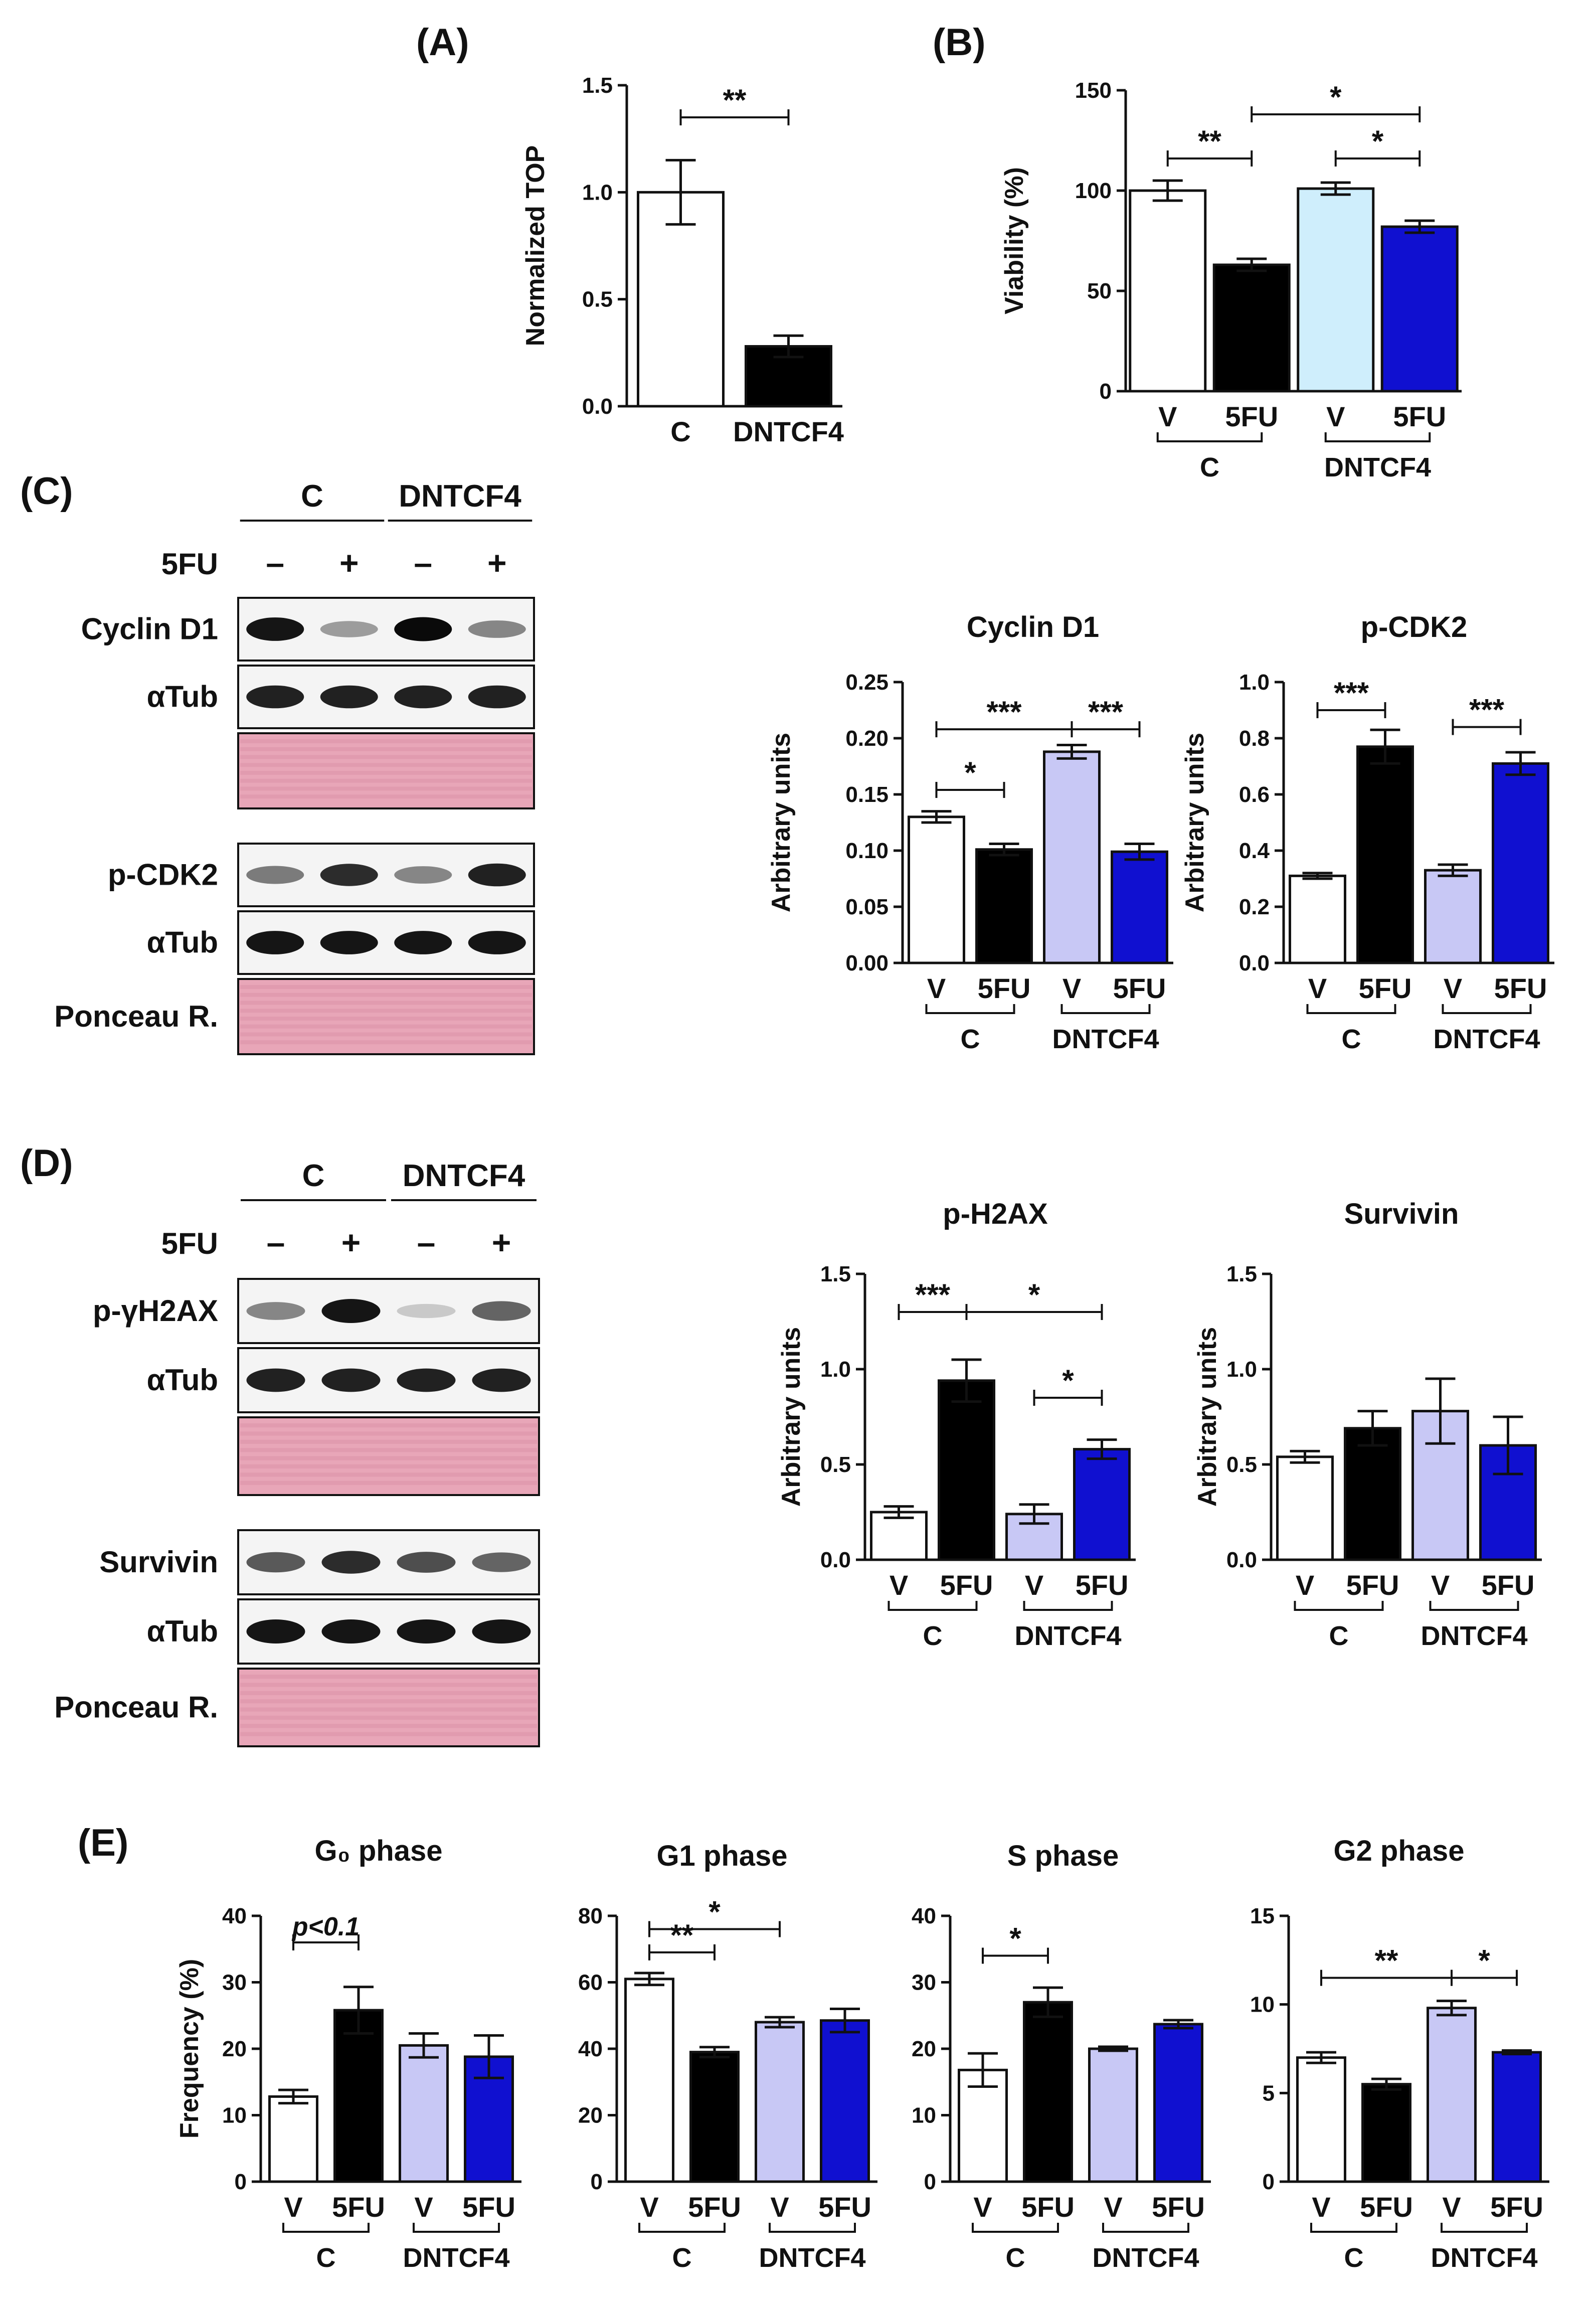  What do you see at coordinates (1106, 712) in the screenshot?
I see `significance-label: ***` at bounding box center [1106, 712].